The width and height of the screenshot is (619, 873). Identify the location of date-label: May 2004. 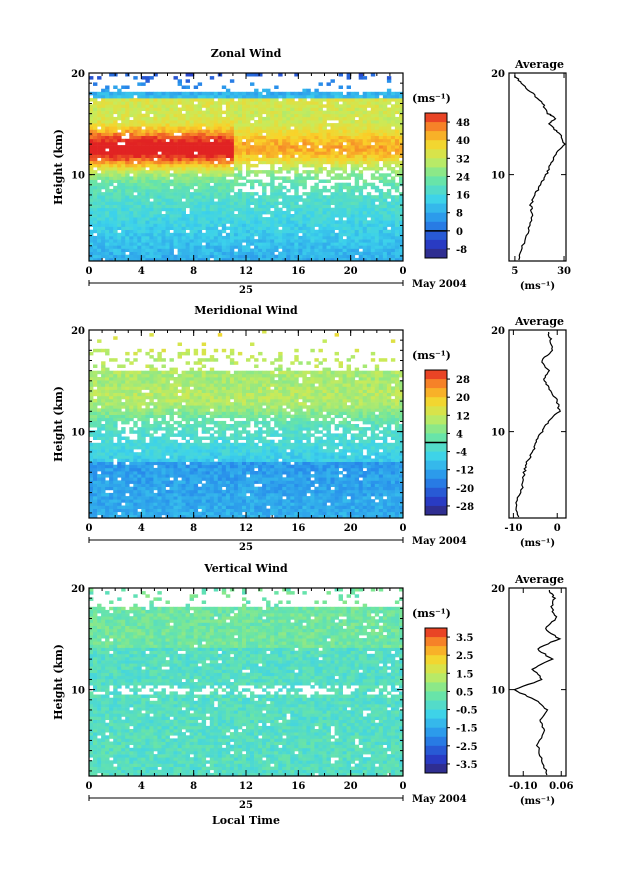
(439, 284).